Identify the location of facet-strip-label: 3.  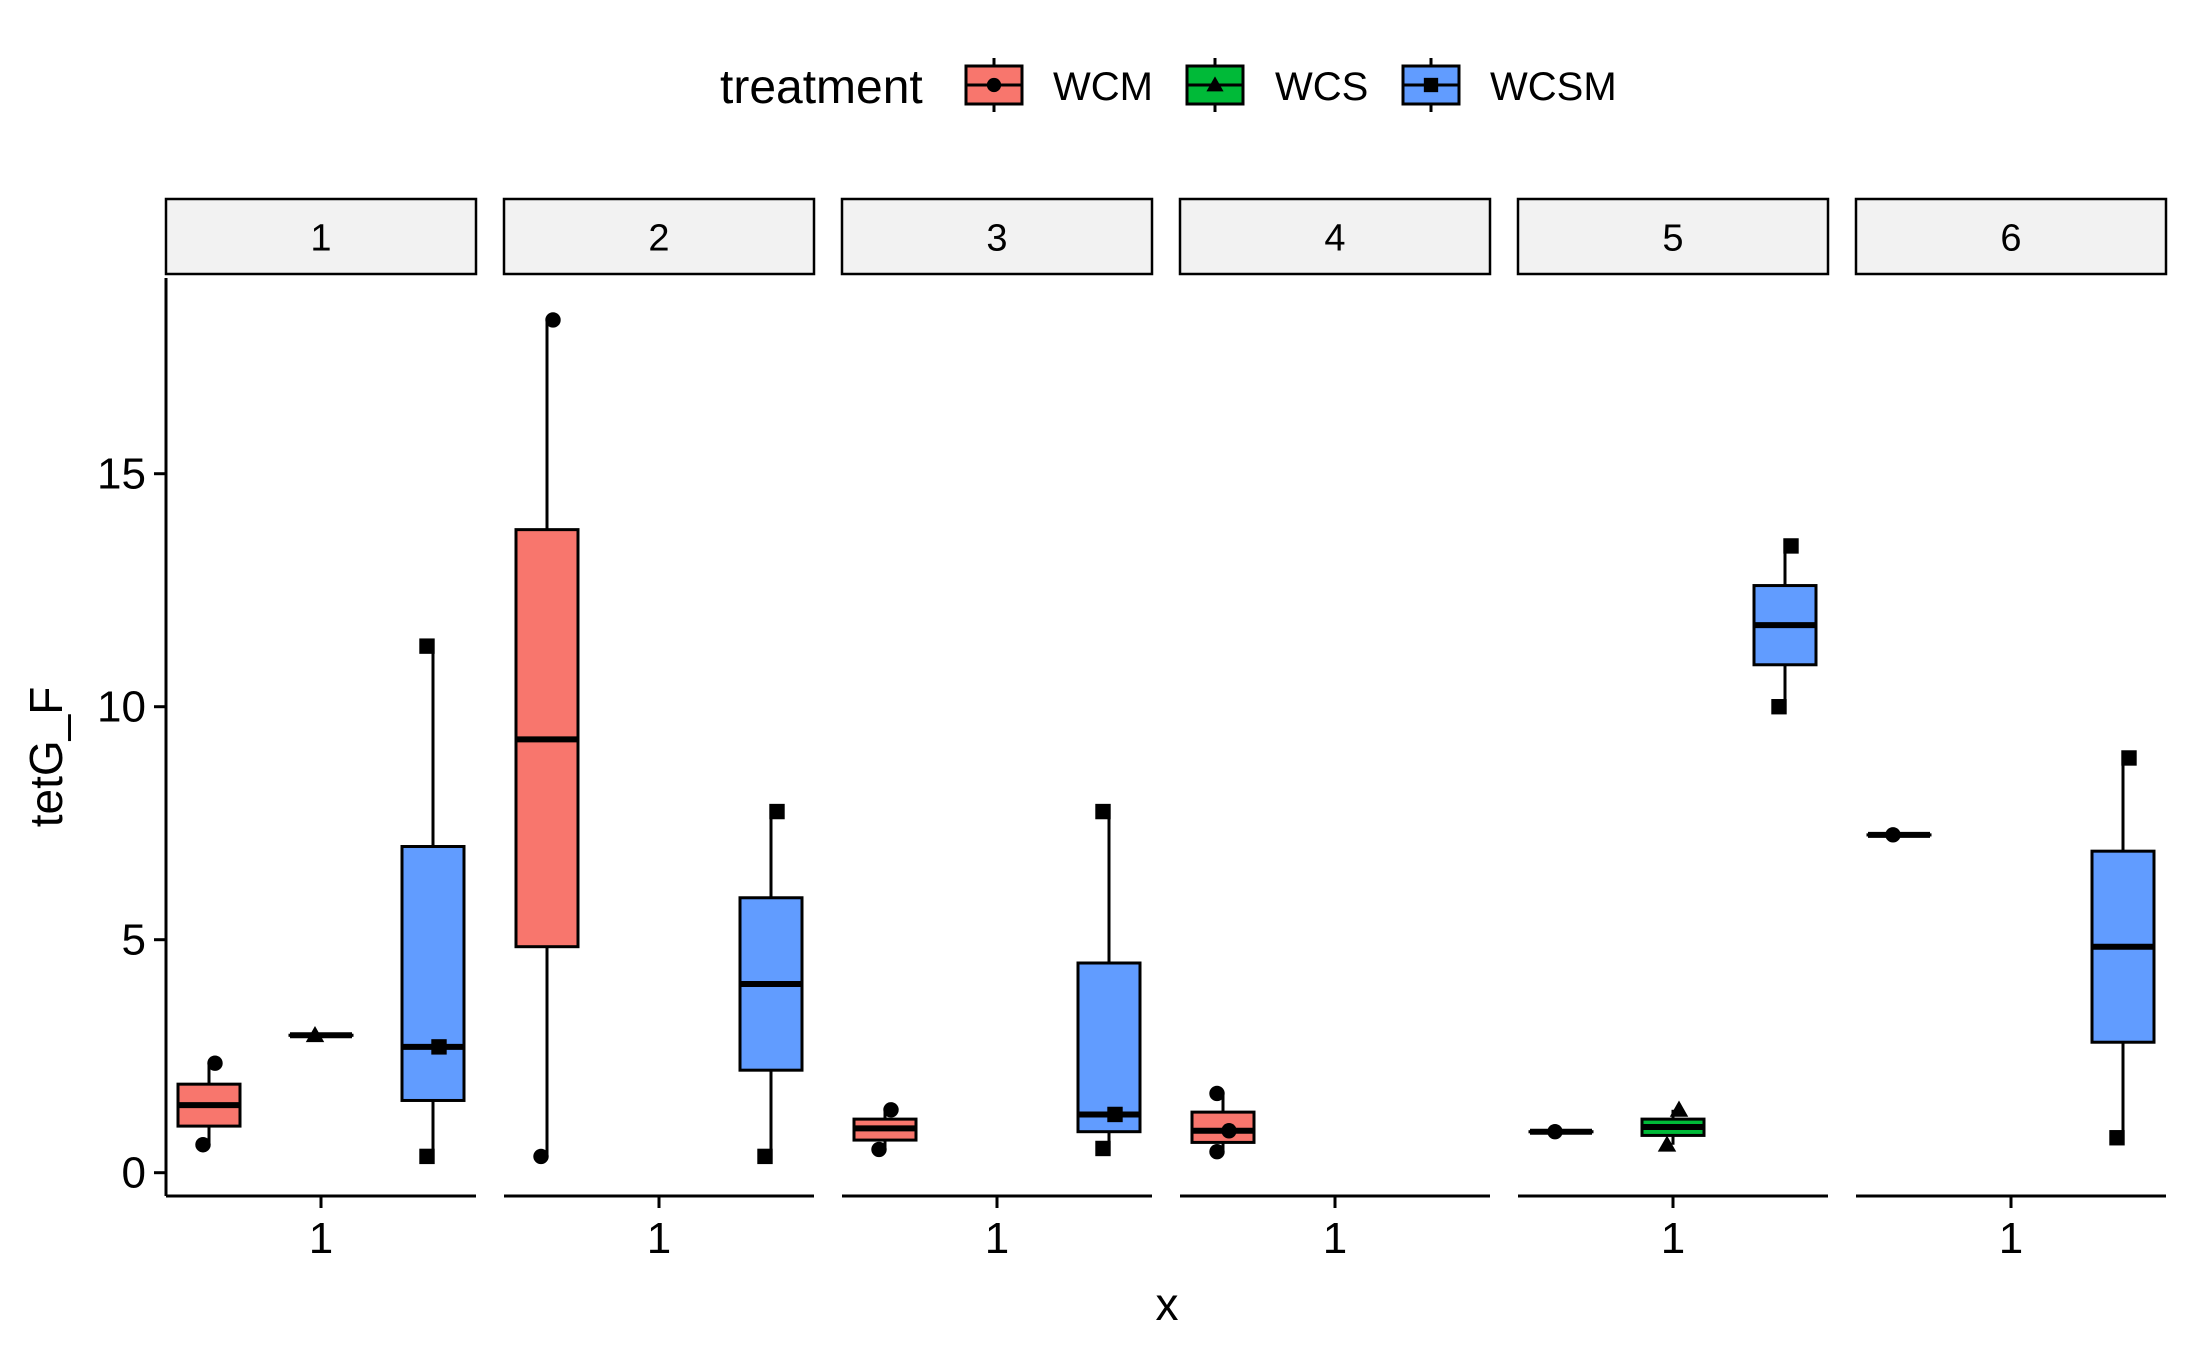
(996, 239).